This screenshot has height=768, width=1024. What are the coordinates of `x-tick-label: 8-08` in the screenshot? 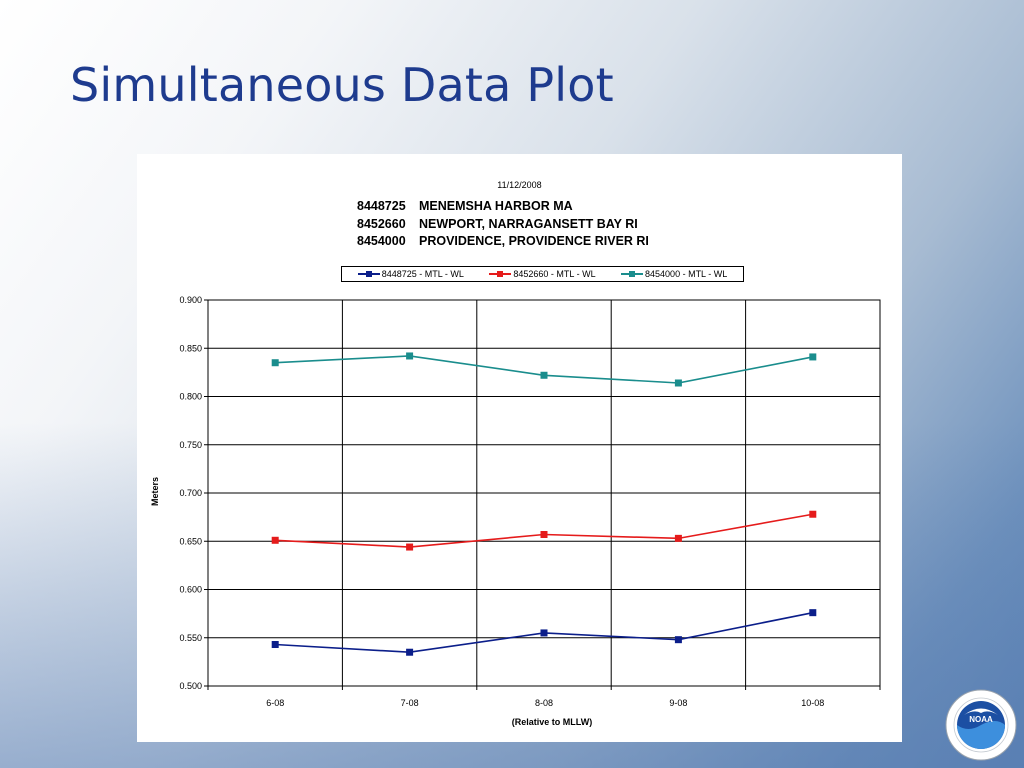 It's located at (544, 703).